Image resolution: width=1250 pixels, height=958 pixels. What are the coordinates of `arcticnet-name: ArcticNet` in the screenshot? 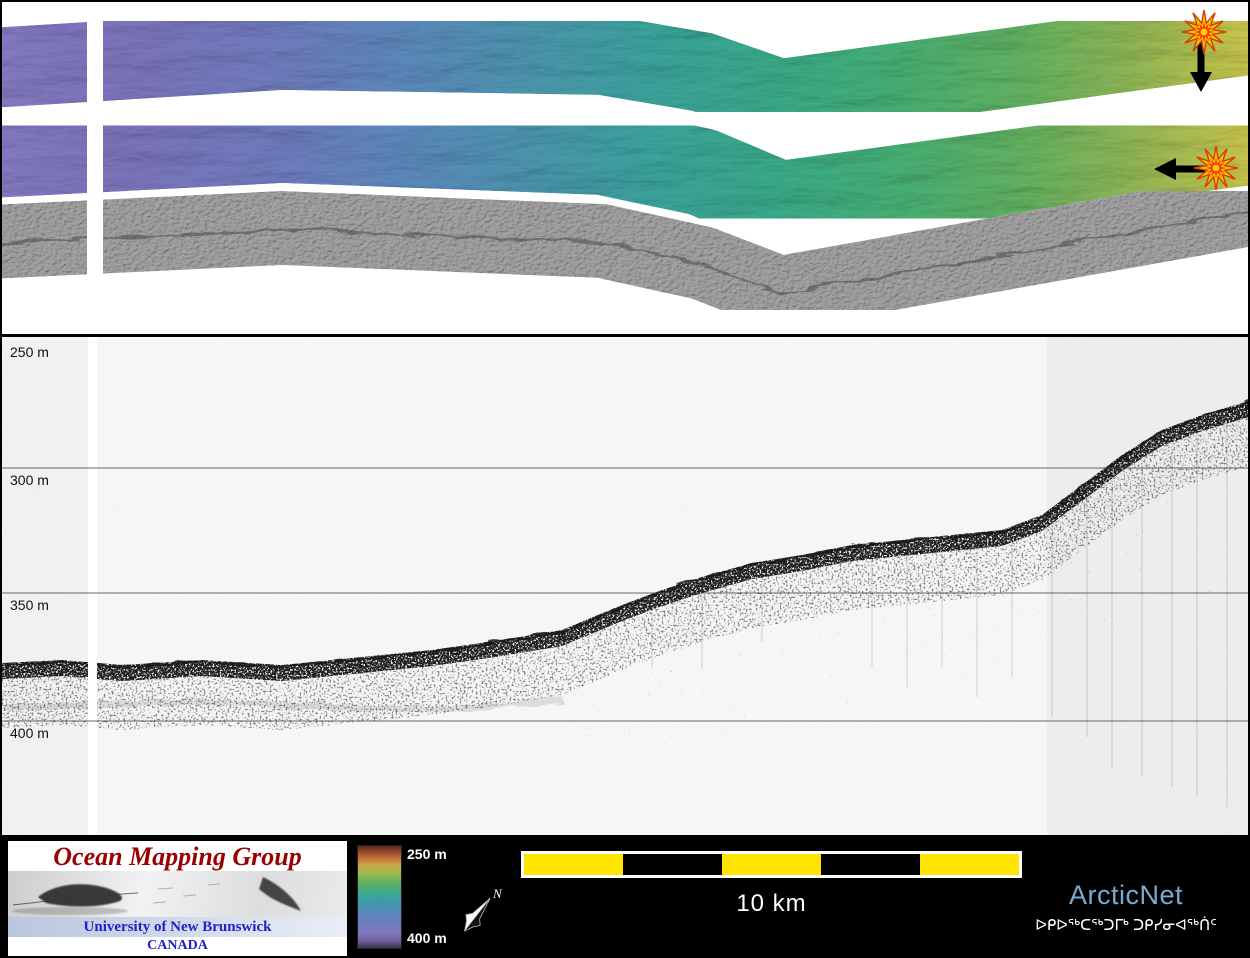 It's located at (1126, 895).